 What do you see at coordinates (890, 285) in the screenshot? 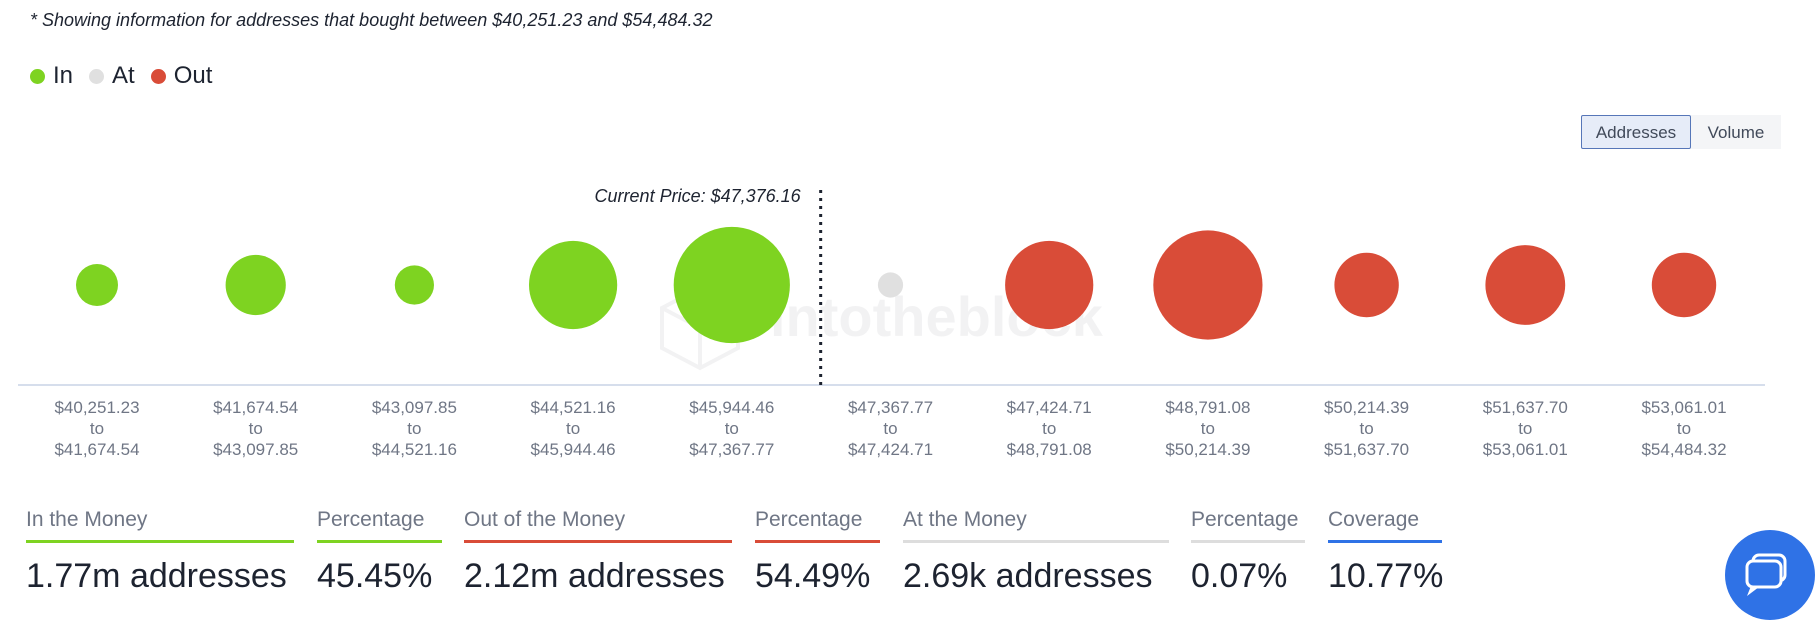
I see `bubble-at` at bounding box center [890, 285].